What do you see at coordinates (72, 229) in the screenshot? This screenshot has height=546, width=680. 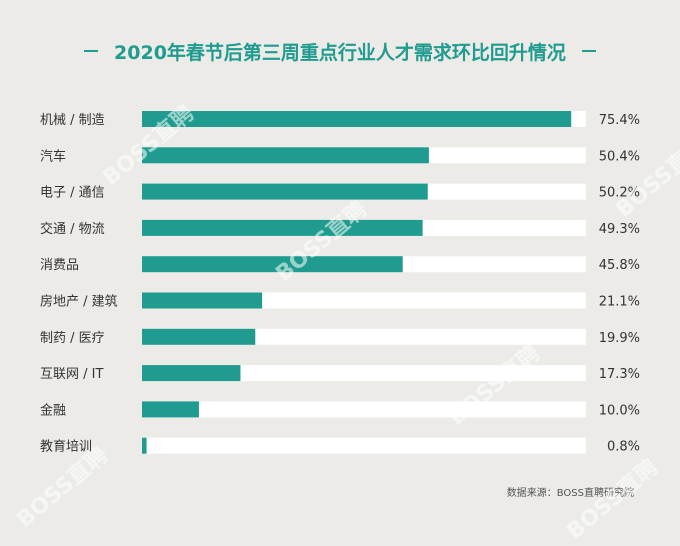 I see `category-label: 交通 / 物流` at bounding box center [72, 229].